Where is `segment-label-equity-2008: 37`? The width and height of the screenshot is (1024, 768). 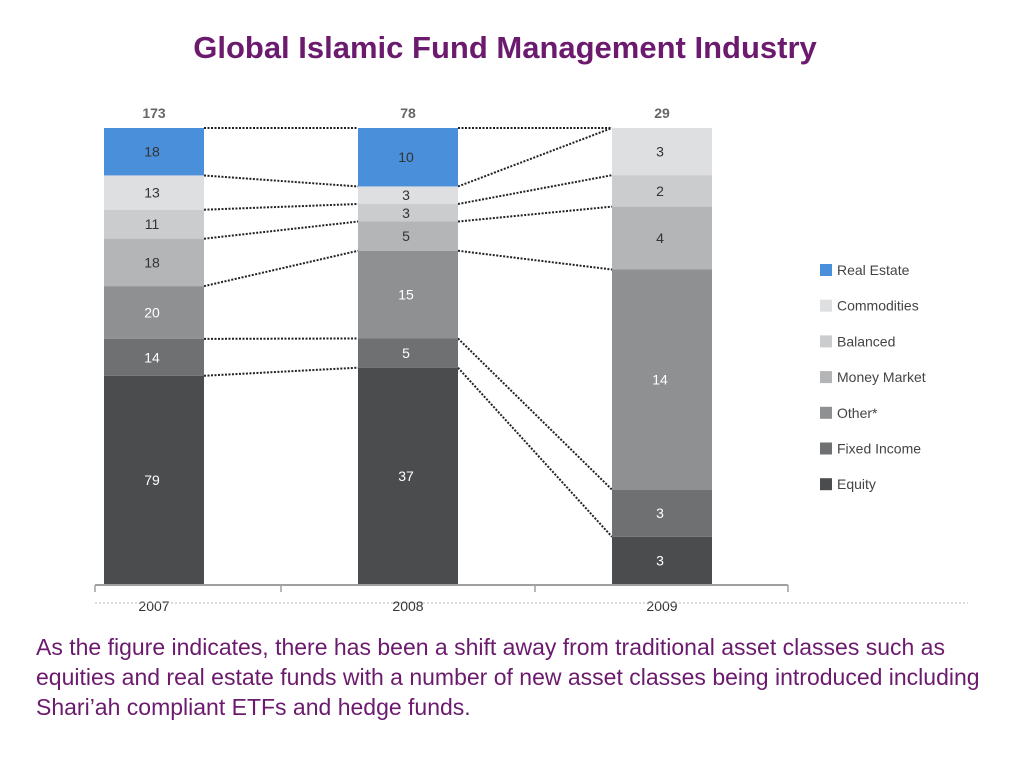 segment-label-equity-2008: 37 is located at coordinates (406, 476).